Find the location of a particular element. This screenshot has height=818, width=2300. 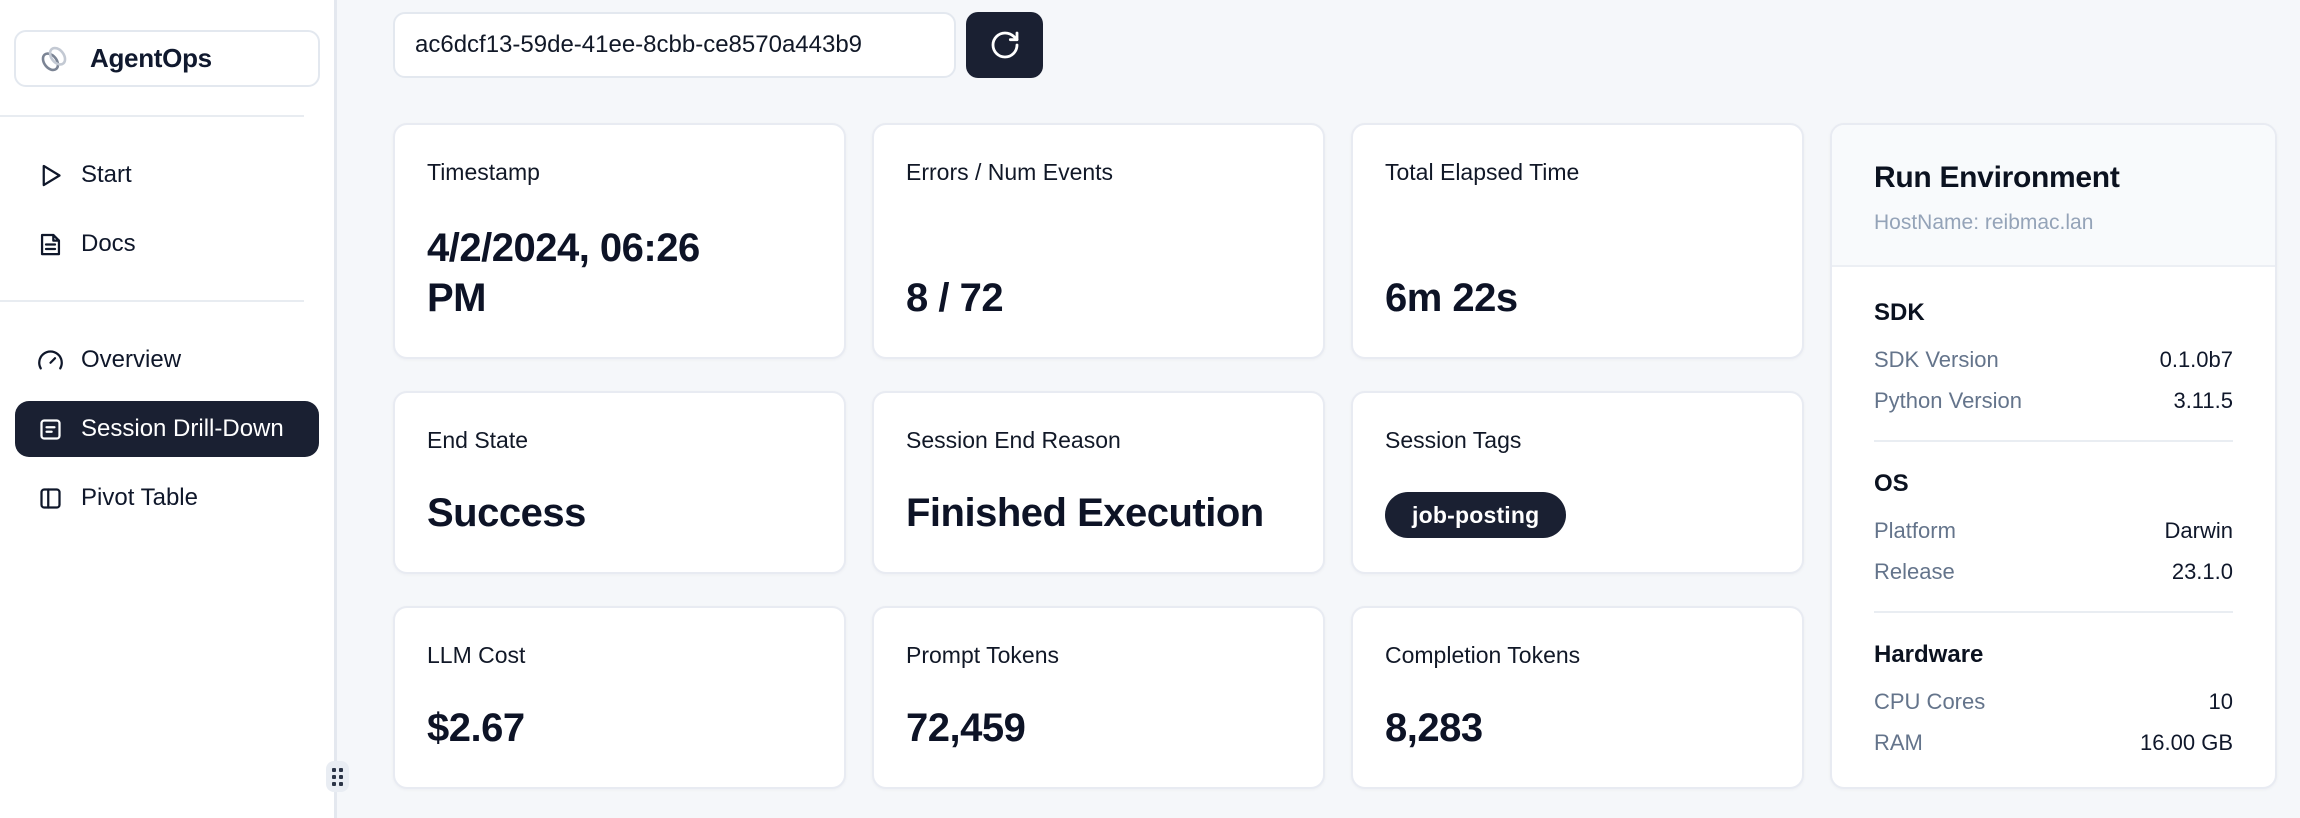

sidebar-item-session-drill-down: Session Drill-Down is located at coordinates (167, 429).